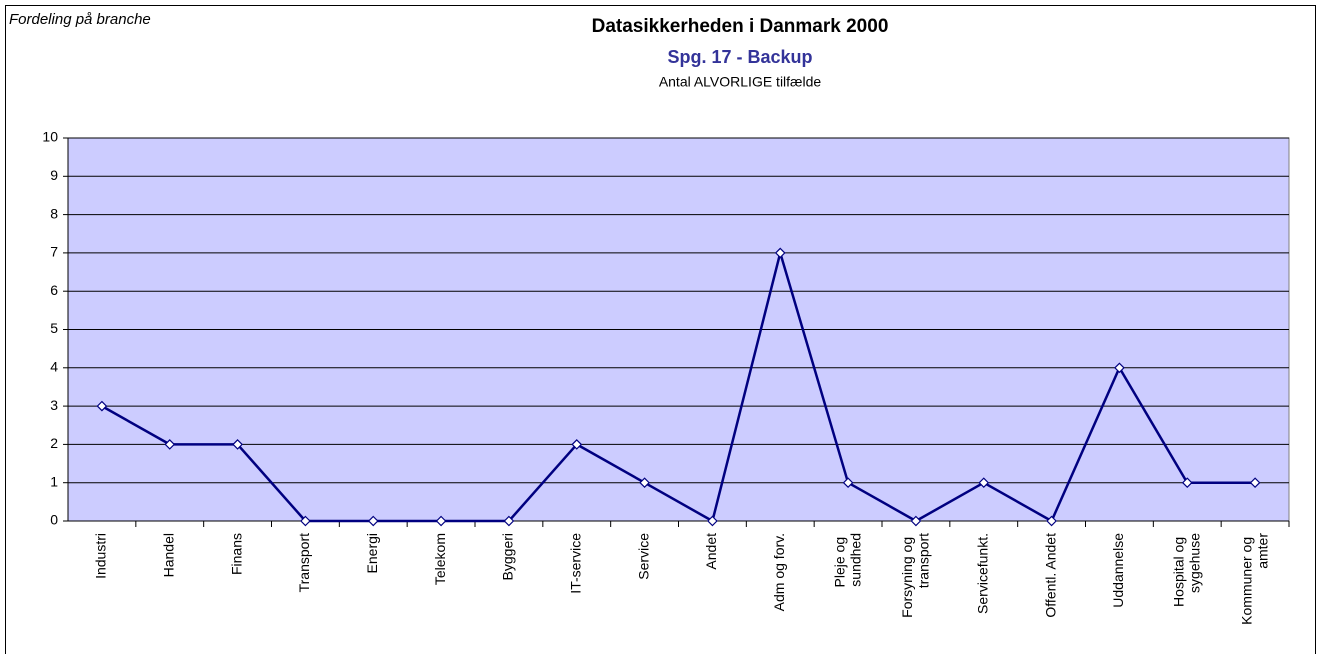 The image size is (1320, 654). I want to click on chart-subtitle: Spg. 17 - Backup, so click(739, 57).